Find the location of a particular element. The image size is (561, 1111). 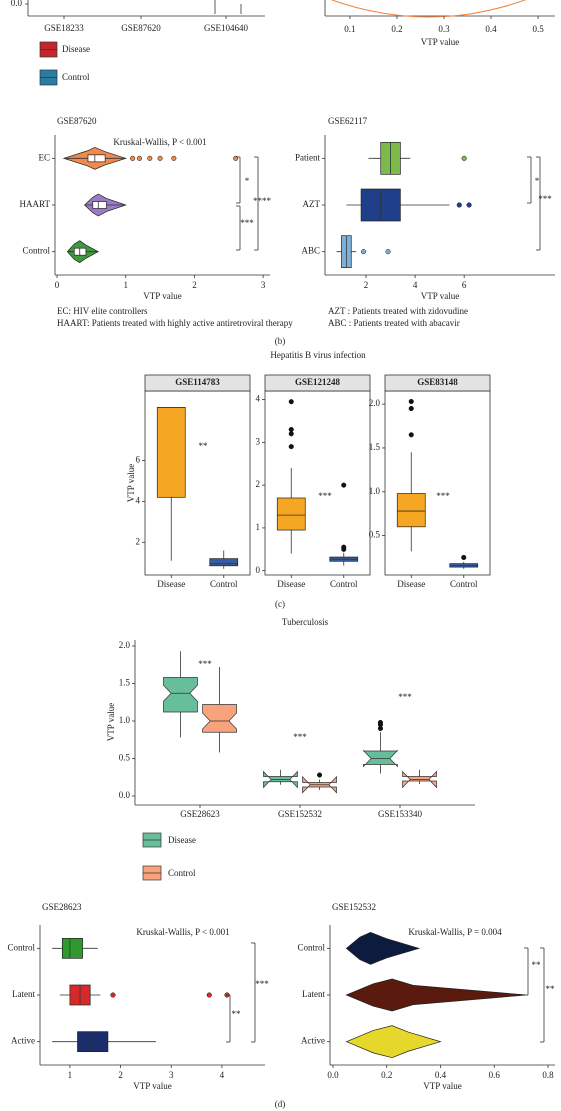

footnote: EC: HIV elite controllers is located at coordinates (102, 311).